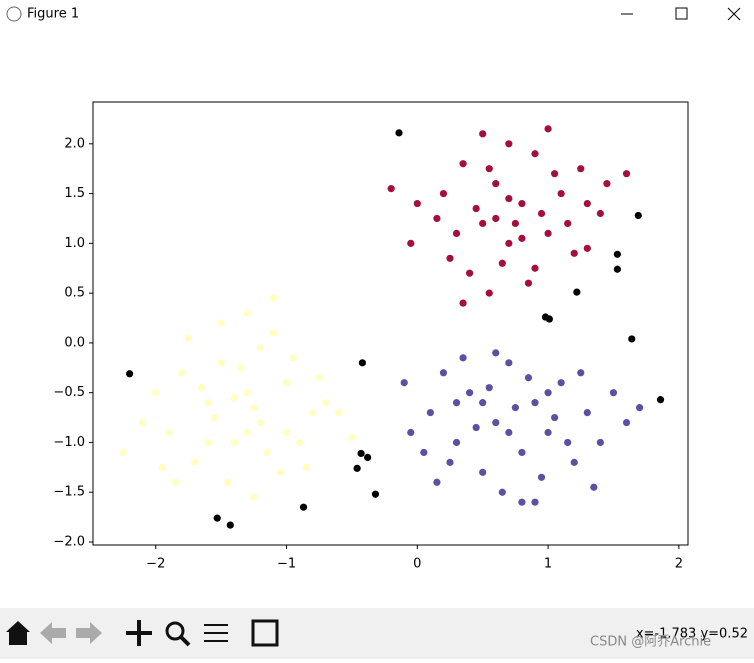 This screenshot has height=663, width=754. What do you see at coordinates (74, 293) in the screenshot?
I see `y-tick-label: 0.5` at bounding box center [74, 293].